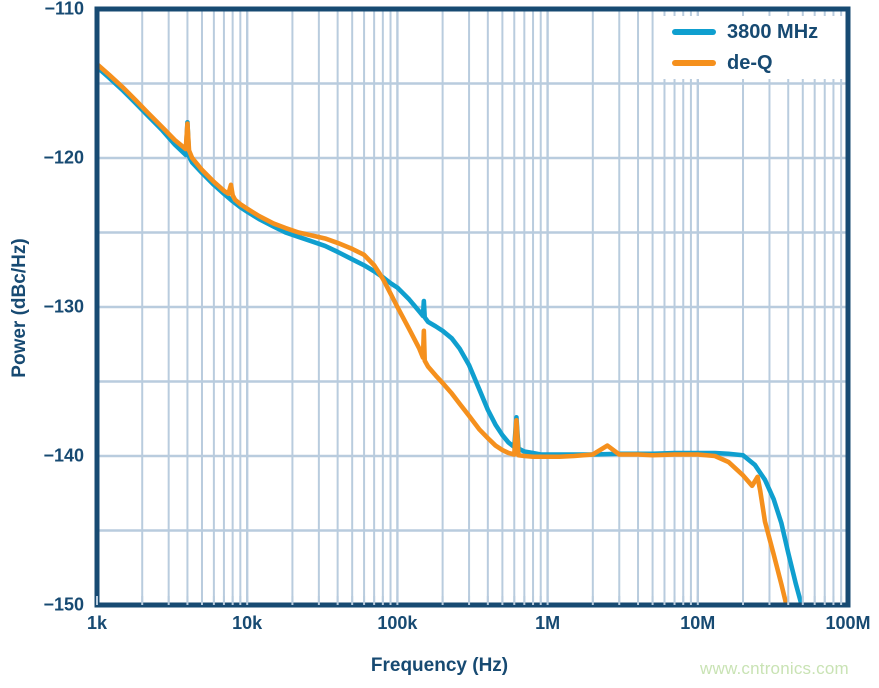 Image resolution: width=879 pixels, height=688 pixels. I want to click on x-tick-label: 1k, so click(97, 623).